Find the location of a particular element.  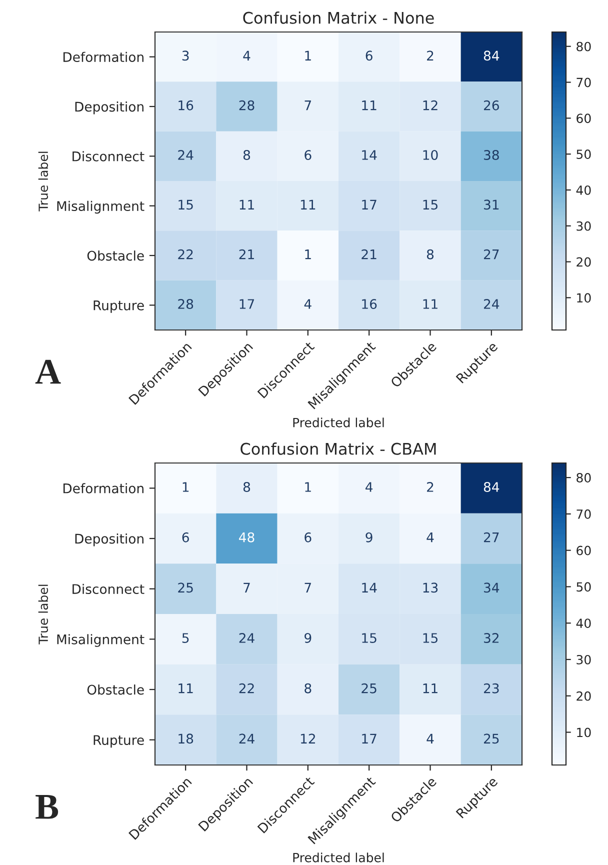

chart-title: Confusion Matrix - CBAM is located at coordinates (338, 448).